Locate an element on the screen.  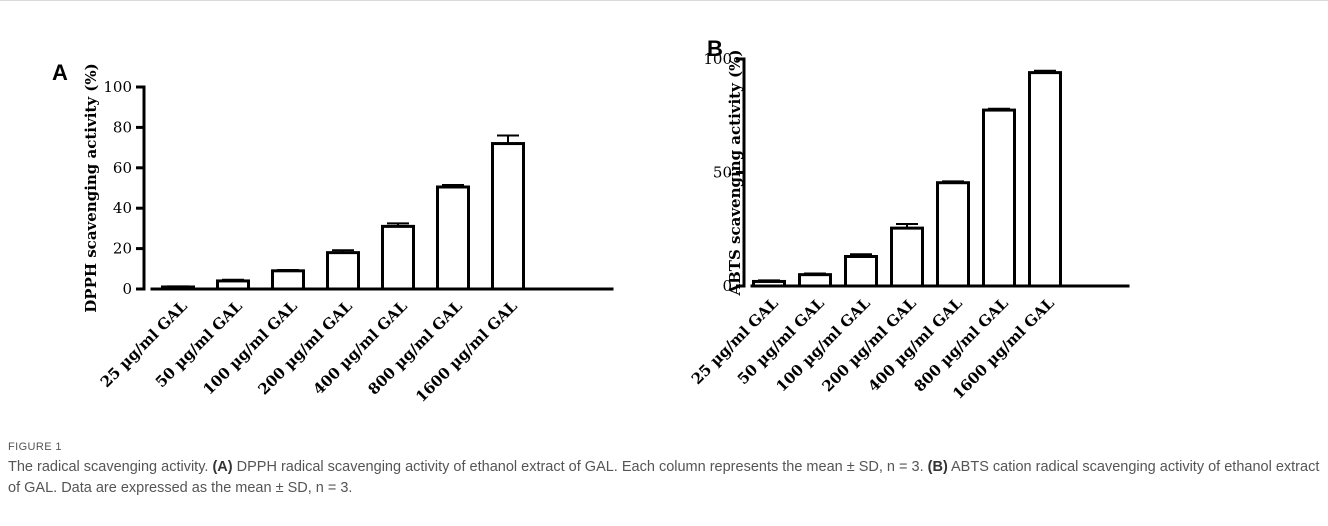
panel-b-y-tick-label: 100 is located at coordinates (717, 59).